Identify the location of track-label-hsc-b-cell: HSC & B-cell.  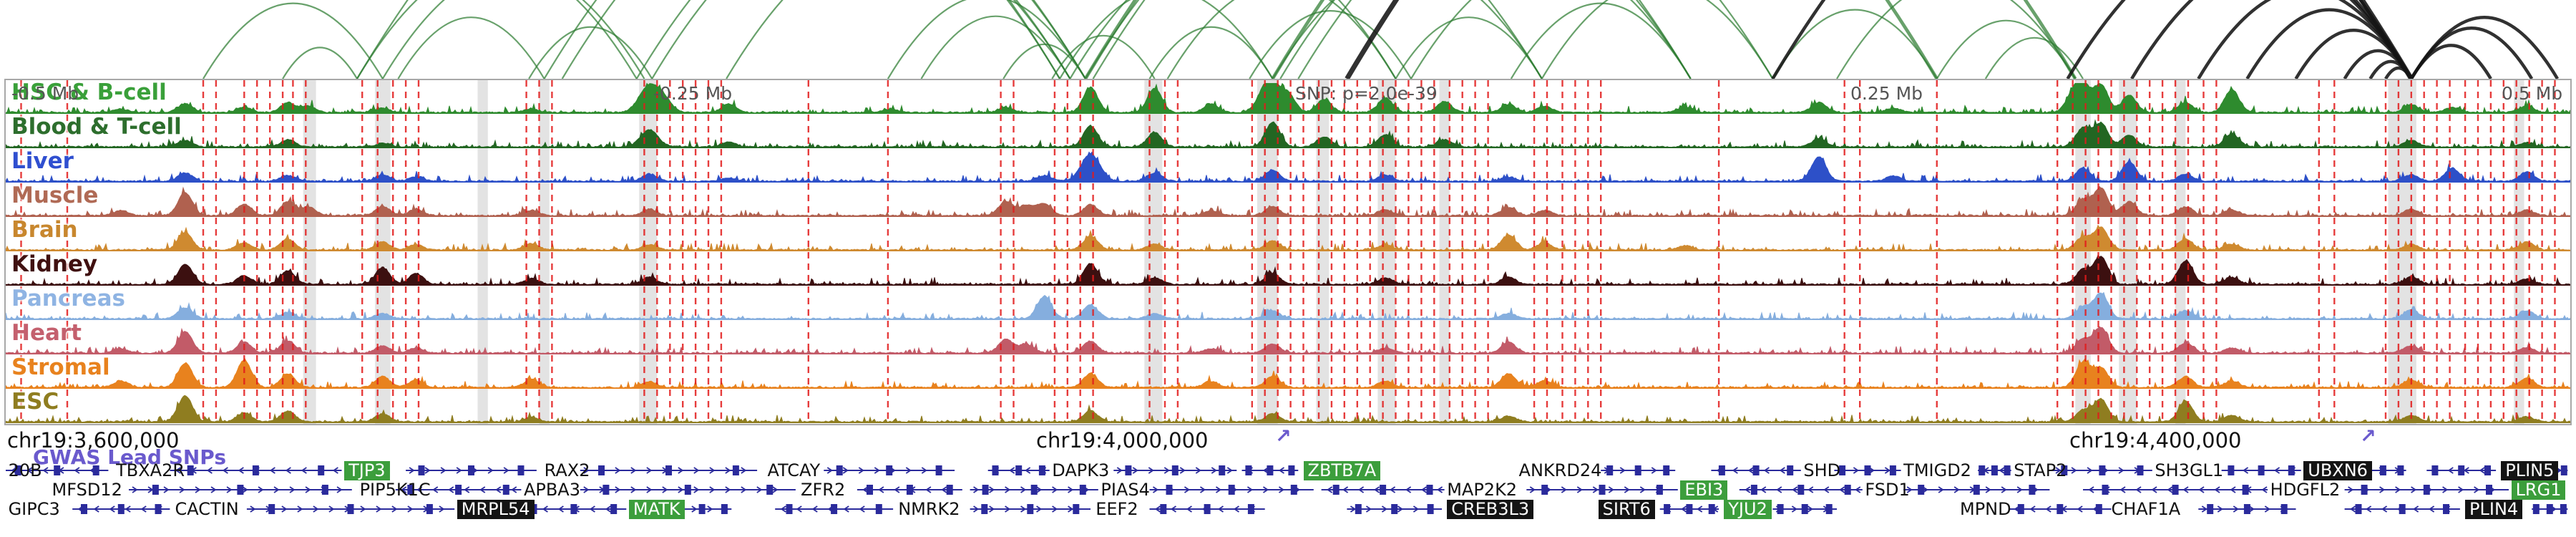
(89, 92).